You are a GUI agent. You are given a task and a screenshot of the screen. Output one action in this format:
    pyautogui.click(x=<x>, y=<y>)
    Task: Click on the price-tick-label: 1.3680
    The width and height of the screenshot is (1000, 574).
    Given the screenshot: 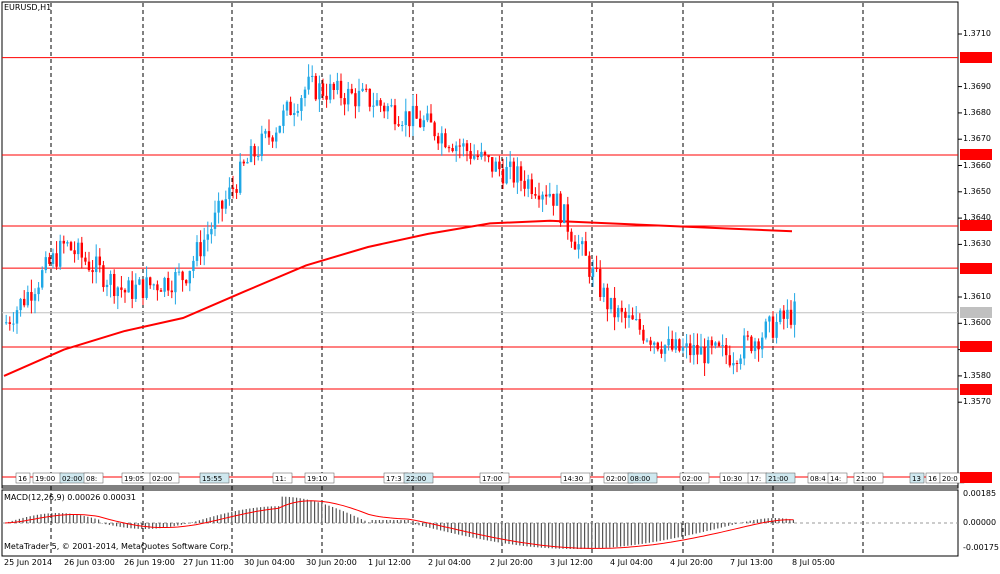 What is the action you would take?
    pyautogui.click(x=977, y=112)
    